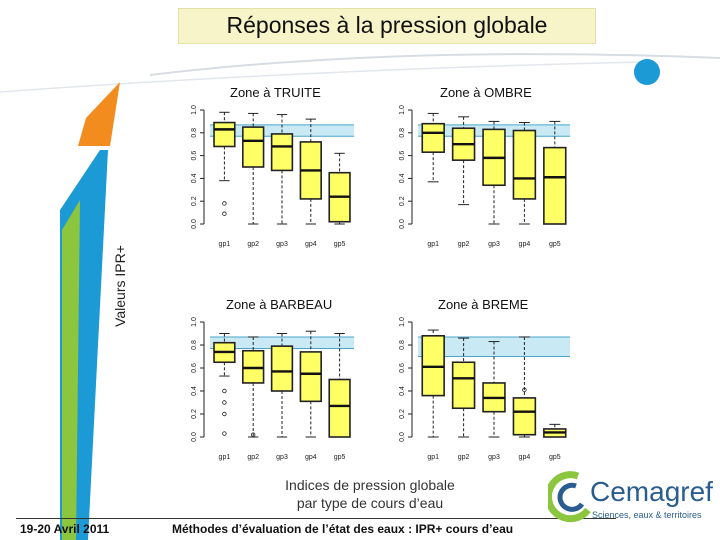 The width and height of the screenshot is (720, 540). I want to click on logo-name: Cemagref, so click(651, 491).